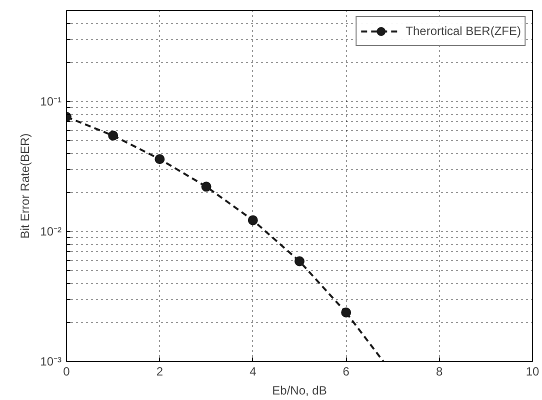 This screenshot has height=400, width=542. Describe the element at coordinates (51, 101) in the screenshot. I see `y-tick-label: 10⁻¹` at that location.